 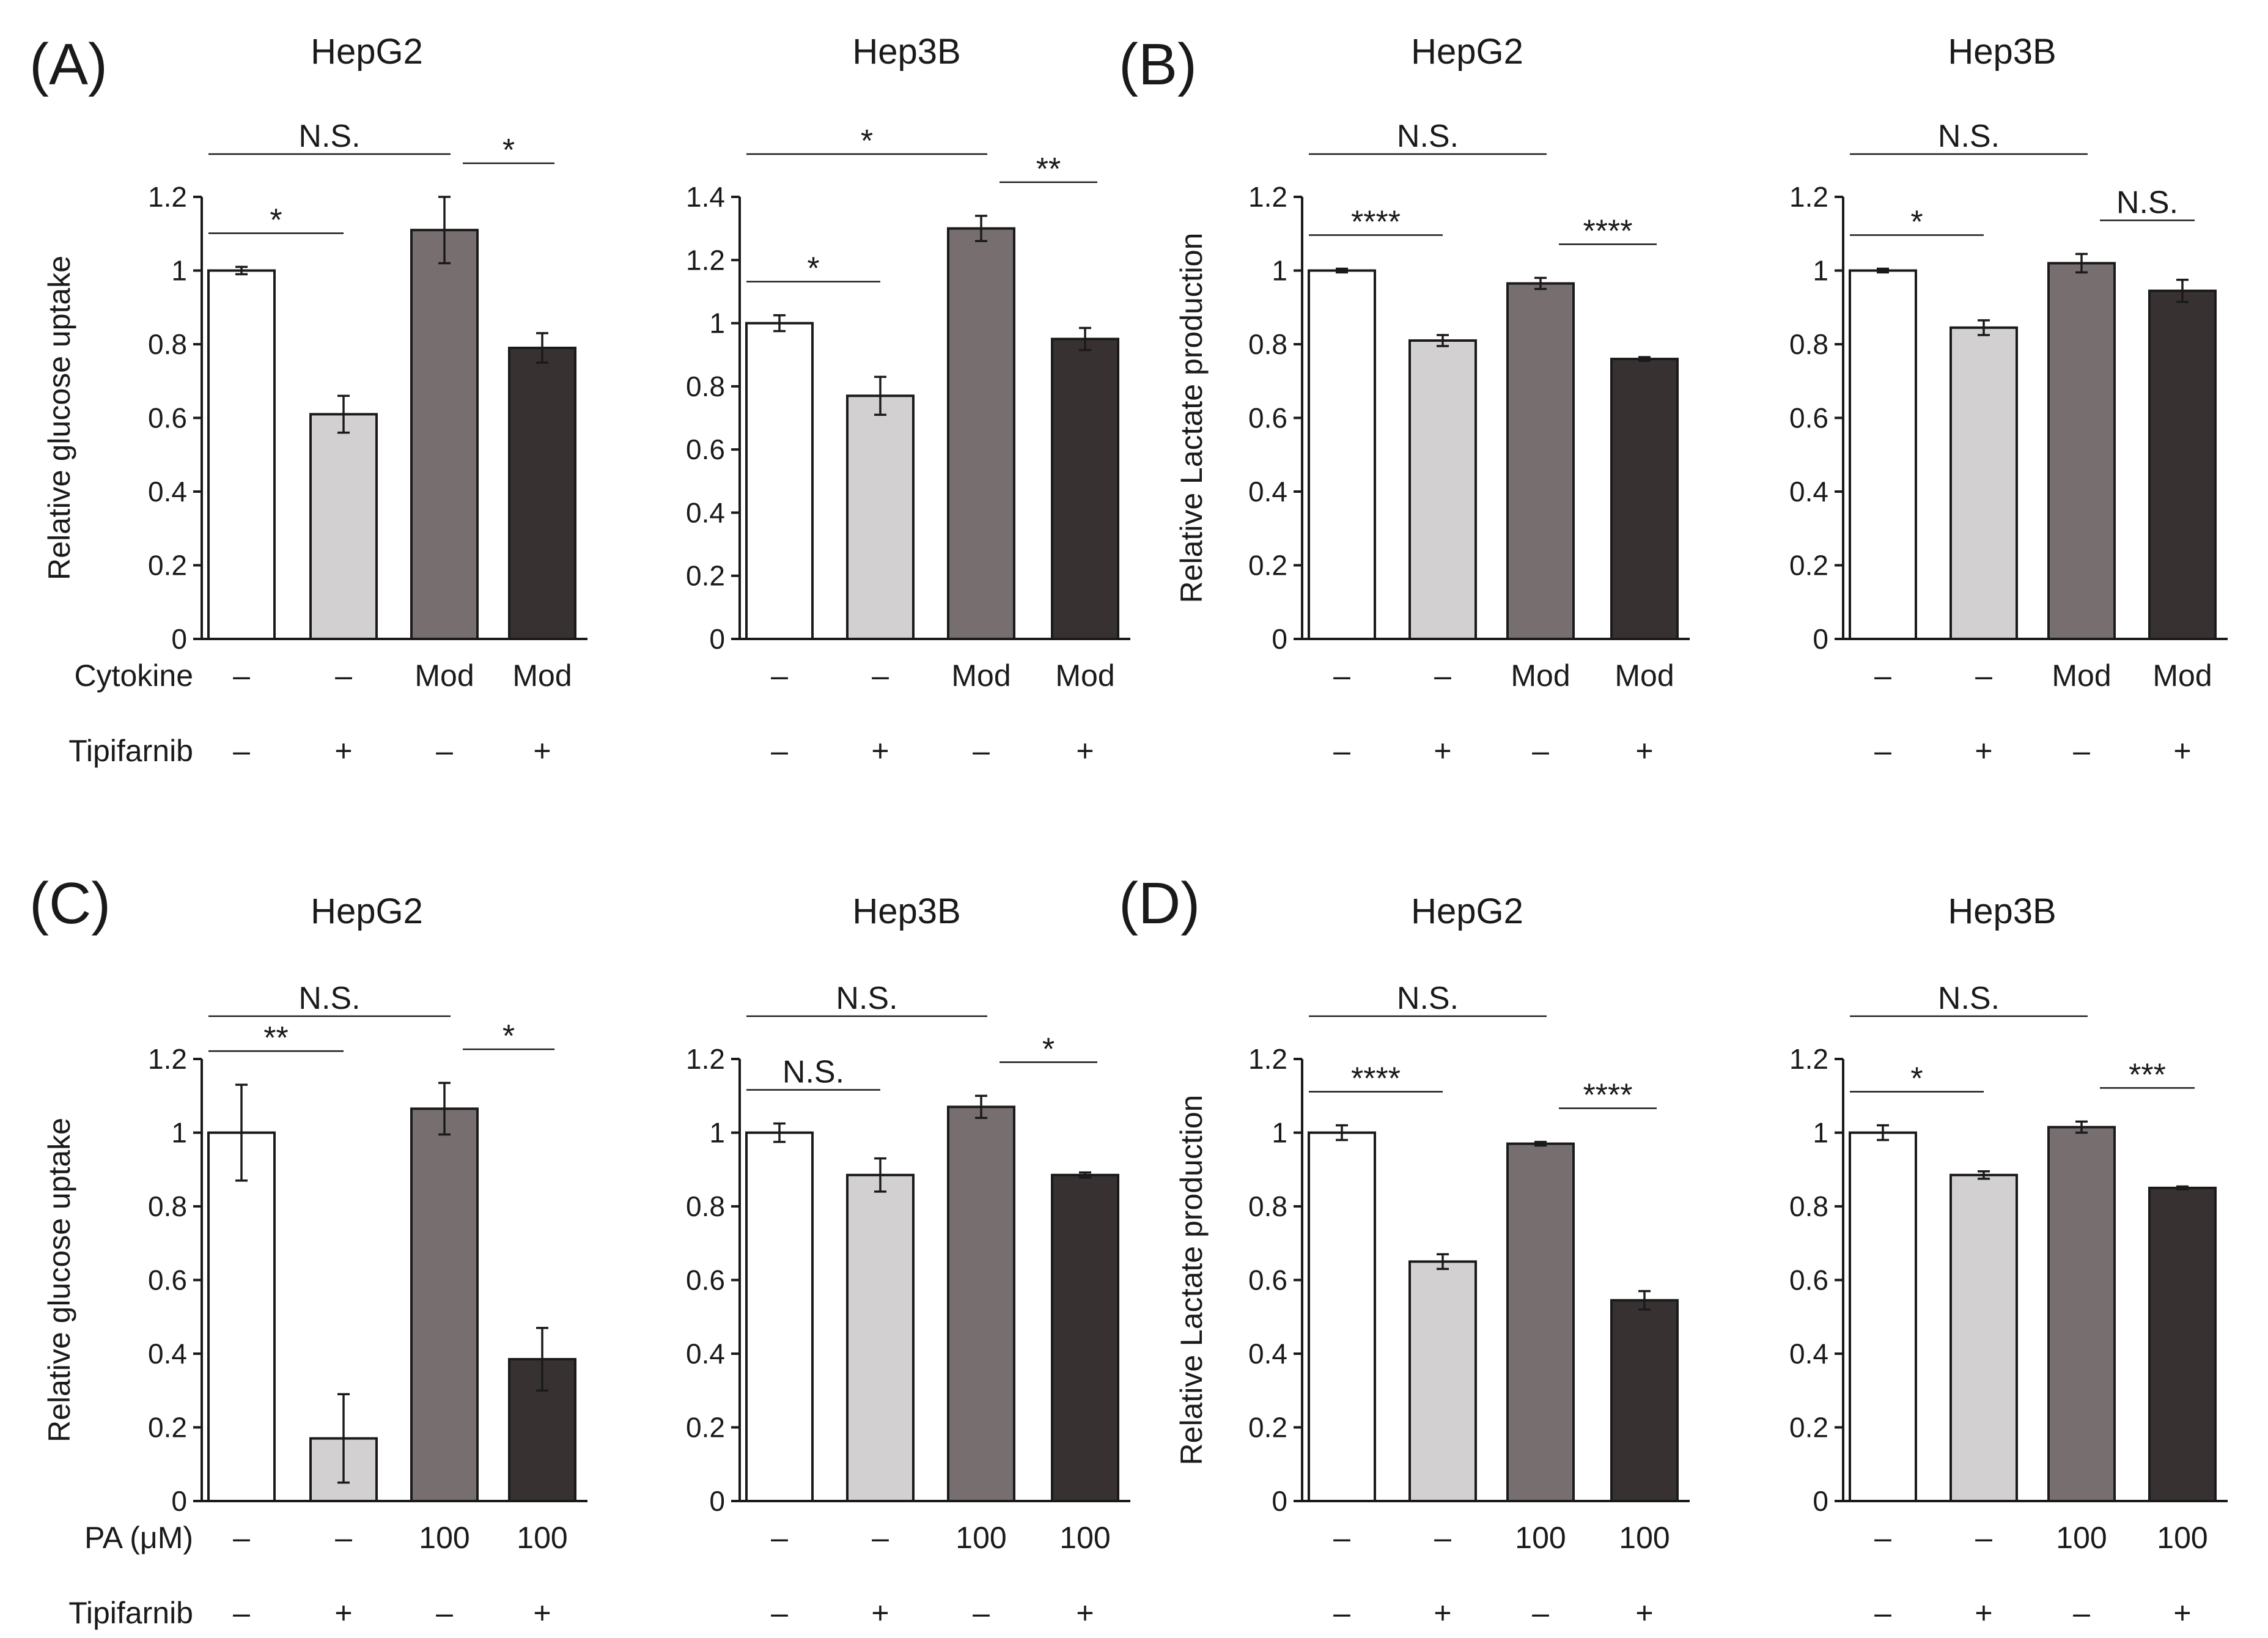 I want to click on significance-label: **, so click(x=1048, y=169).